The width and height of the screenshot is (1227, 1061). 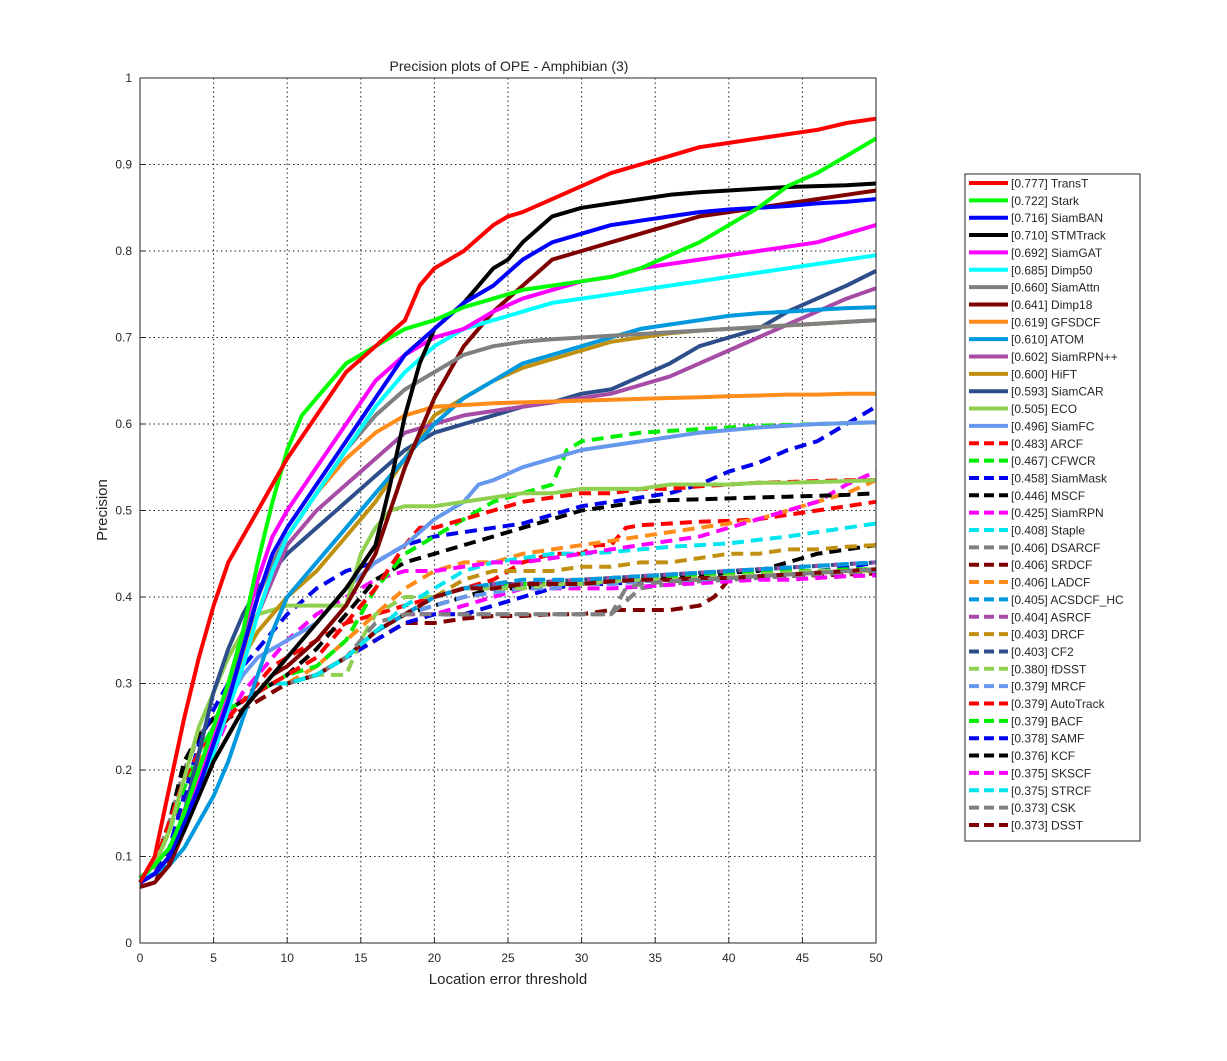 What do you see at coordinates (1047, 721) in the screenshot?
I see `legend-entry-label: [0.379] BACF` at bounding box center [1047, 721].